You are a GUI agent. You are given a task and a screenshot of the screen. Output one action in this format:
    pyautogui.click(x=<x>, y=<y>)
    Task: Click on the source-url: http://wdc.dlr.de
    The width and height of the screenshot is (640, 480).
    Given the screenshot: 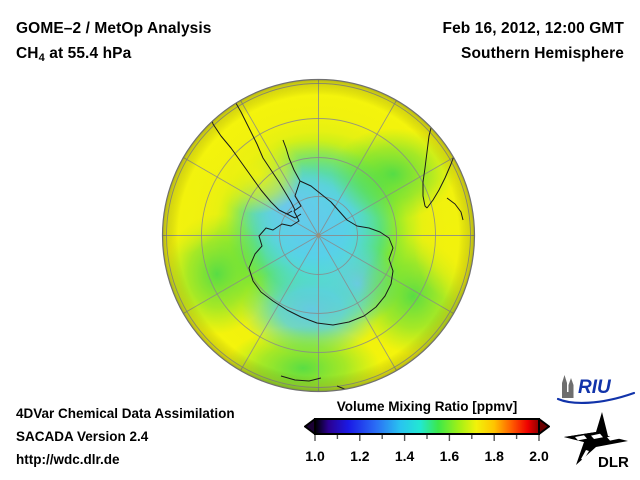 What is the action you would take?
    pyautogui.click(x=68, y=459)
    